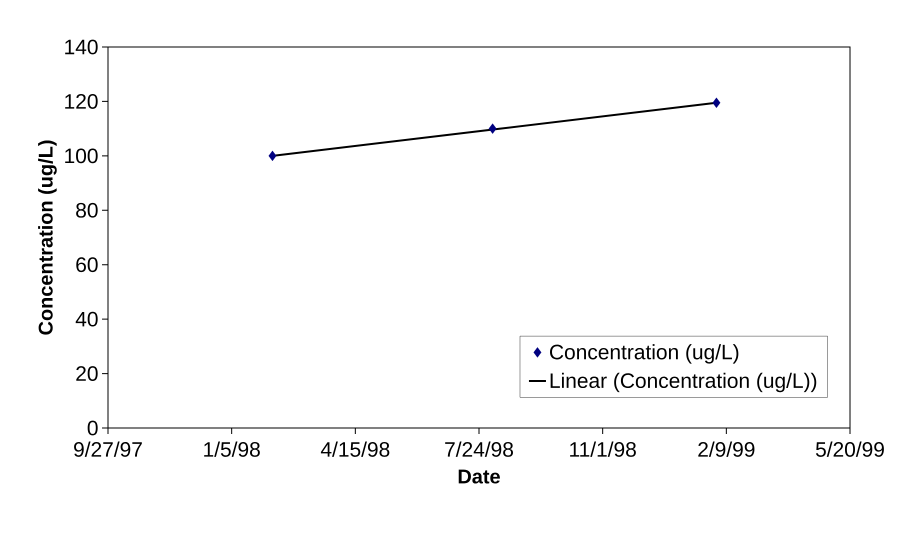 The width and height of the screenshot is (923, 542). Describe the element at coordinates (87, 210) in the screenshot. I see `y-tick-label: 80` at that location.